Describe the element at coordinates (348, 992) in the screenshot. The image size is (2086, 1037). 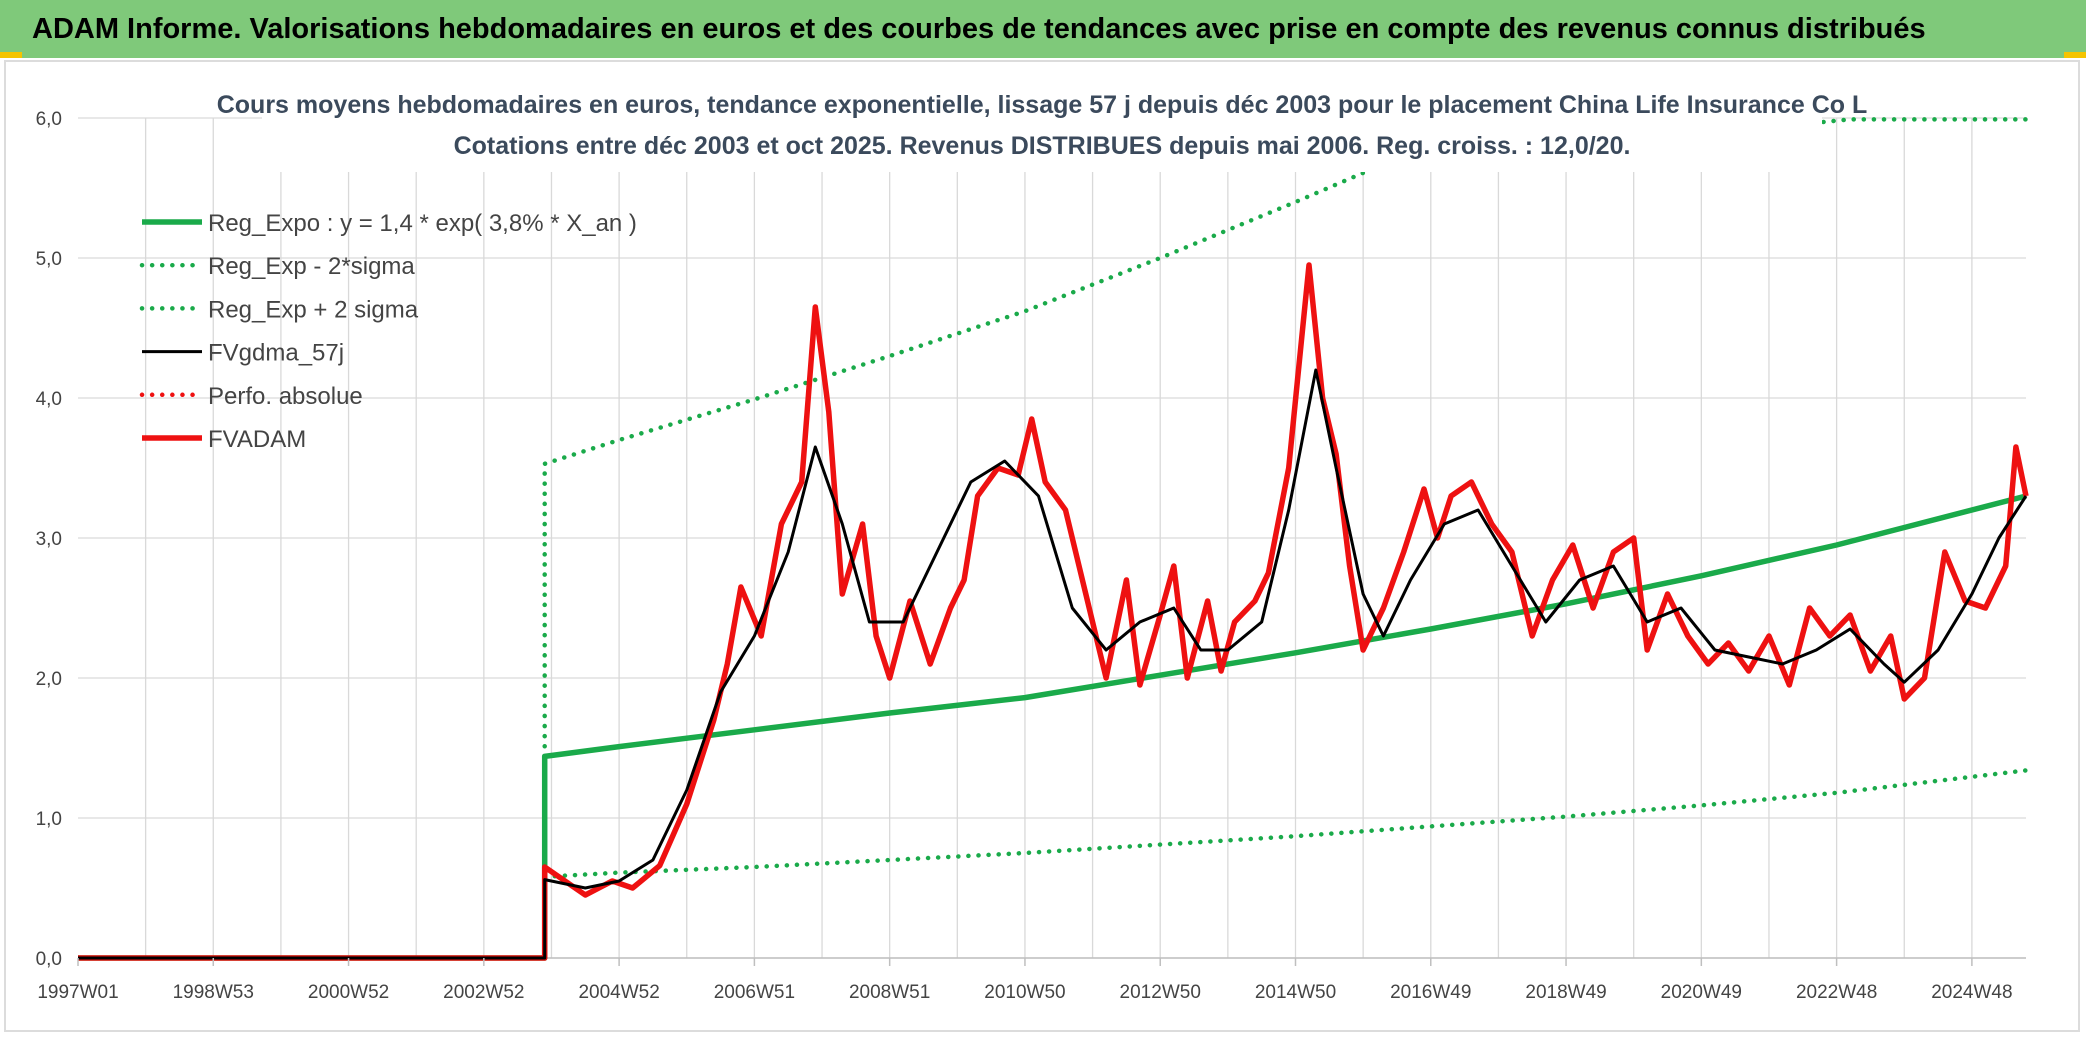
I see `x-tick-label: 2000W52` at that location.